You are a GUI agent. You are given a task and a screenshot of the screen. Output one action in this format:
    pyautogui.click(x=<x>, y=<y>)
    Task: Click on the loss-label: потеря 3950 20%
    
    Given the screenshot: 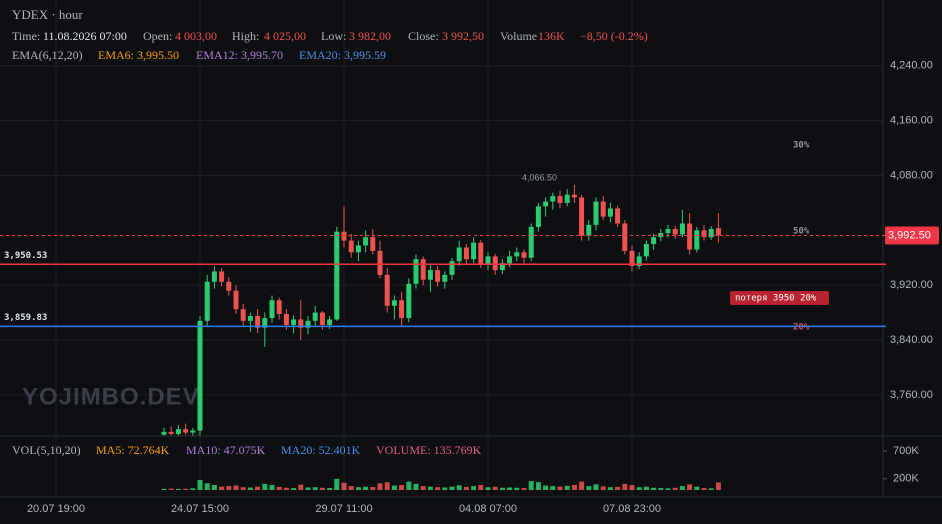 What is the action you would take?
    pyautogui.click(x=776, y=299)
    